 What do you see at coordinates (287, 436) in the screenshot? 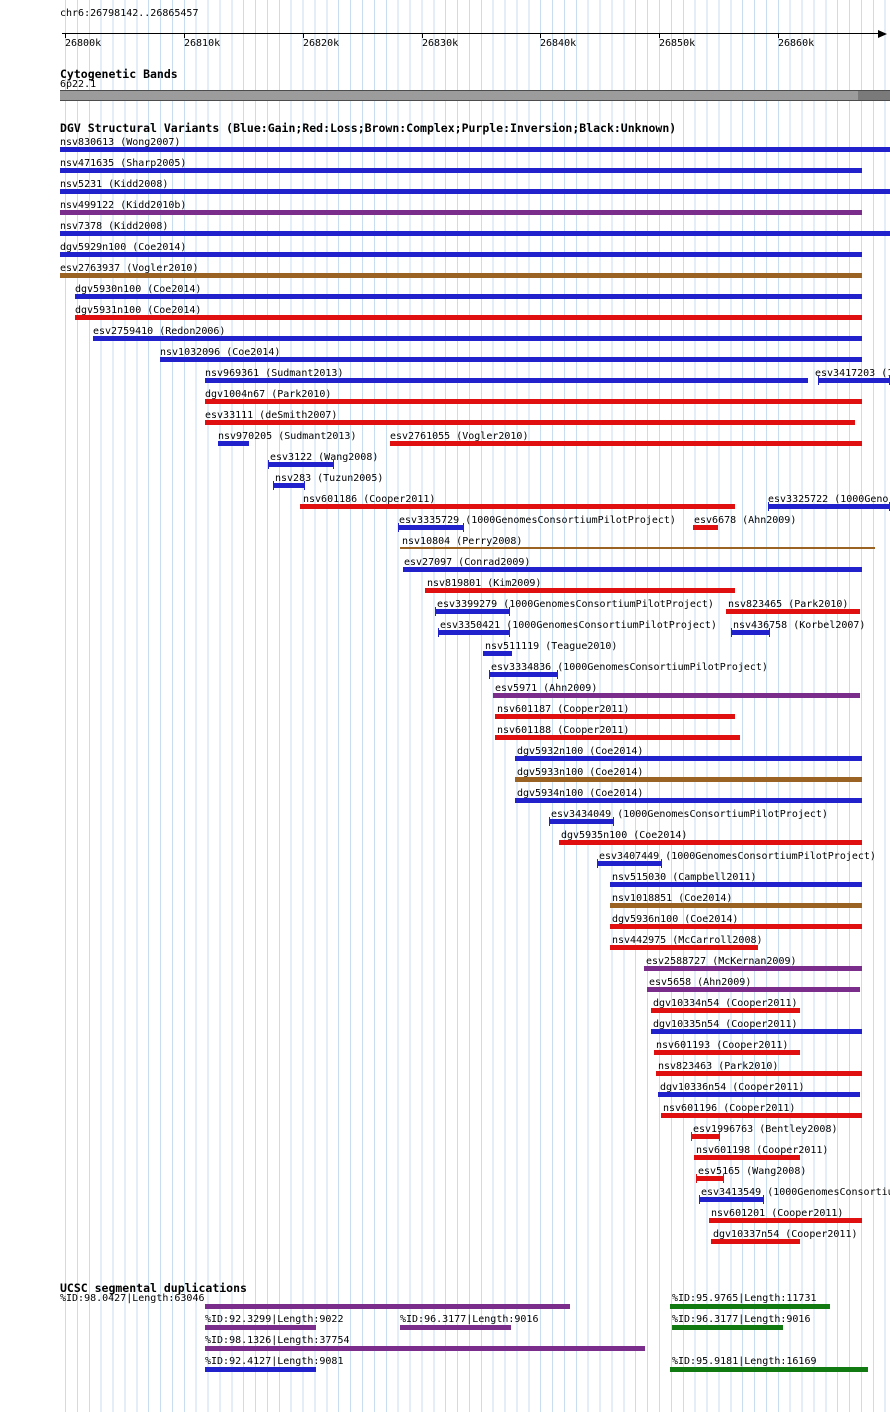
I see `variant-label: nsv970205 (Sudmant2013)` at bounding box center [287, 436].